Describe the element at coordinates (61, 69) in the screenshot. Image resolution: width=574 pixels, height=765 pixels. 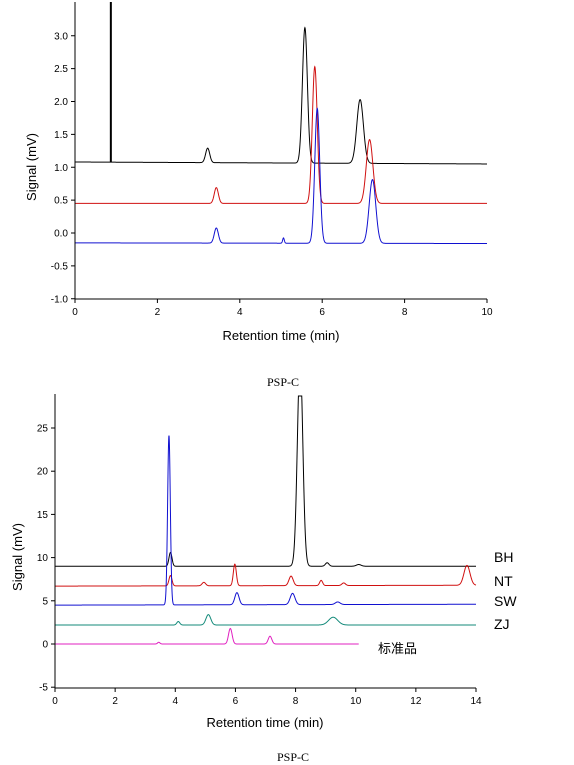
I see `chart-top-y-tick-label: 2.5` at that location.